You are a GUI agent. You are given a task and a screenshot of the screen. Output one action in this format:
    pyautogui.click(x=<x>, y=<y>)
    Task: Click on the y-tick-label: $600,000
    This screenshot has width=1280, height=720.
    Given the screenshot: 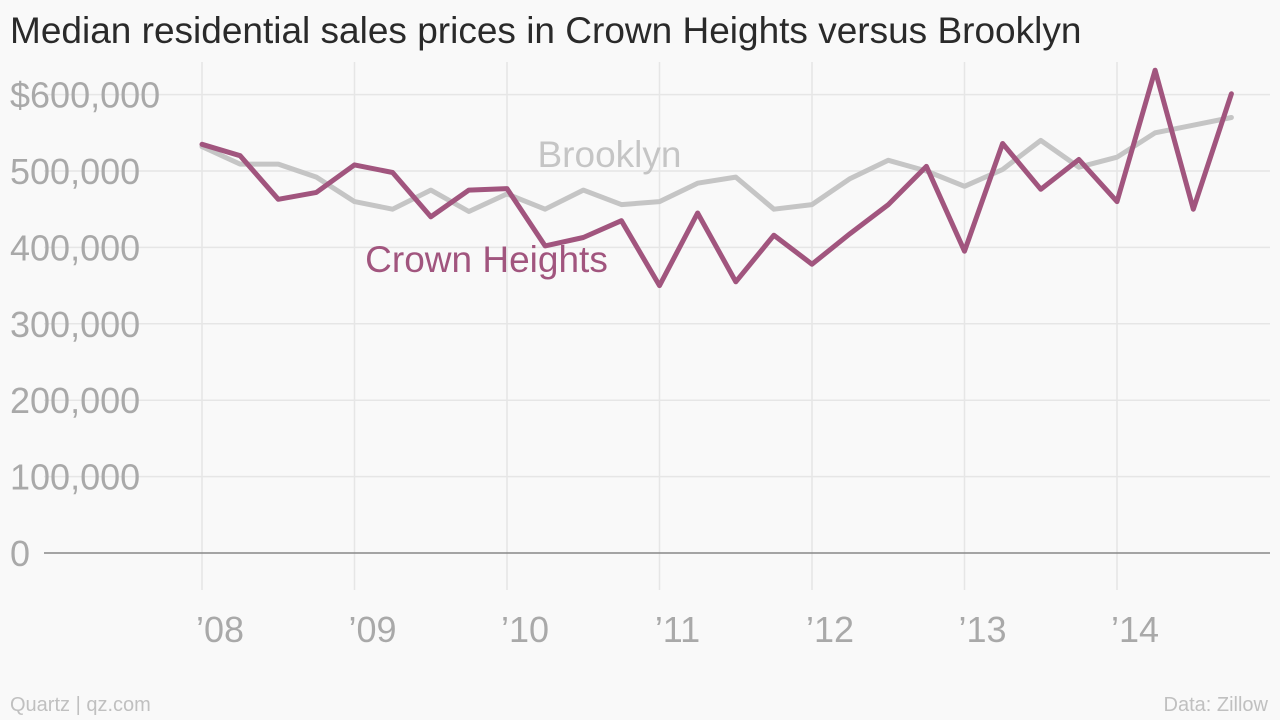 What is the action you would take?
    pyautogui.click(x=85, y=95)
    